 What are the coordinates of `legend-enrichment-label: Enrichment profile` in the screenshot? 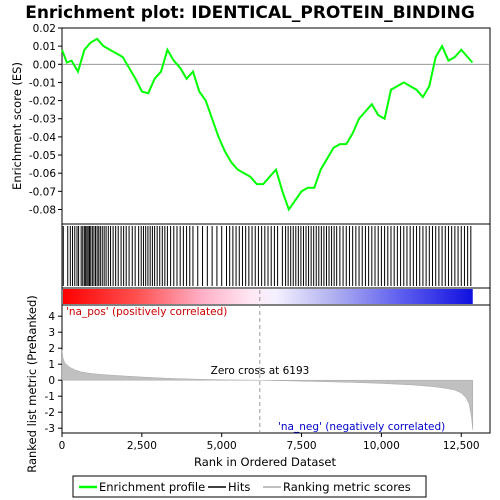 It's located at (152, 487).